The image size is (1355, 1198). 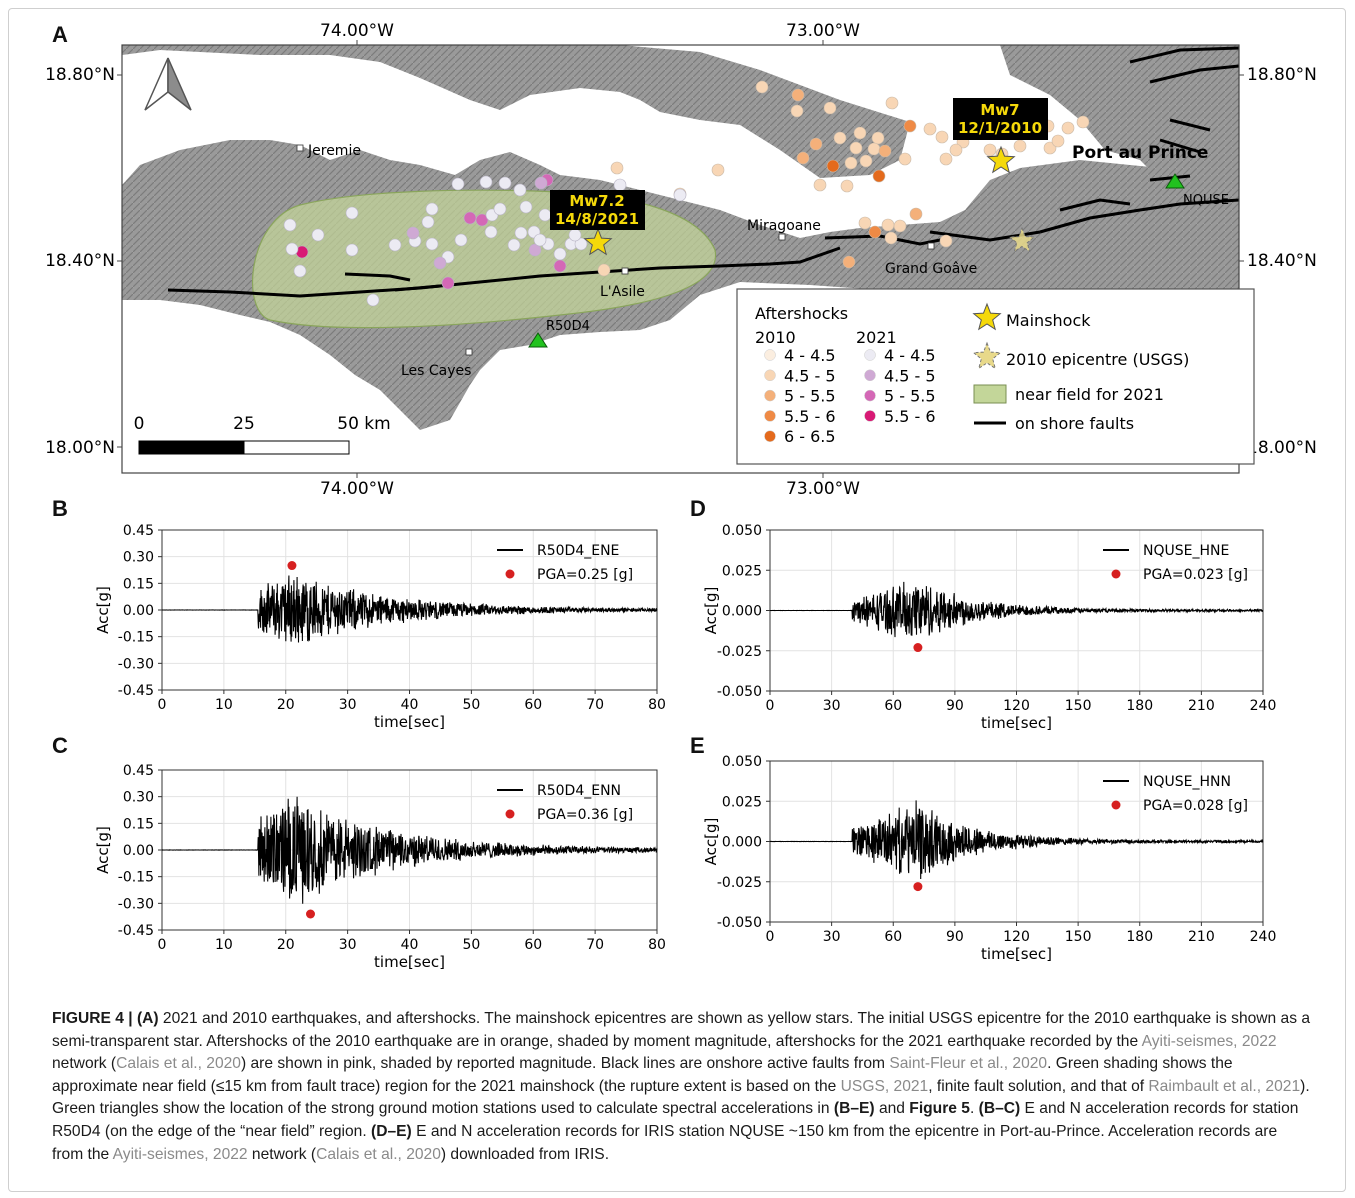 What do you see at coordinates (686, 193) in the screenshot?
I see `aftershock-points` at bounding box center [686, 193].